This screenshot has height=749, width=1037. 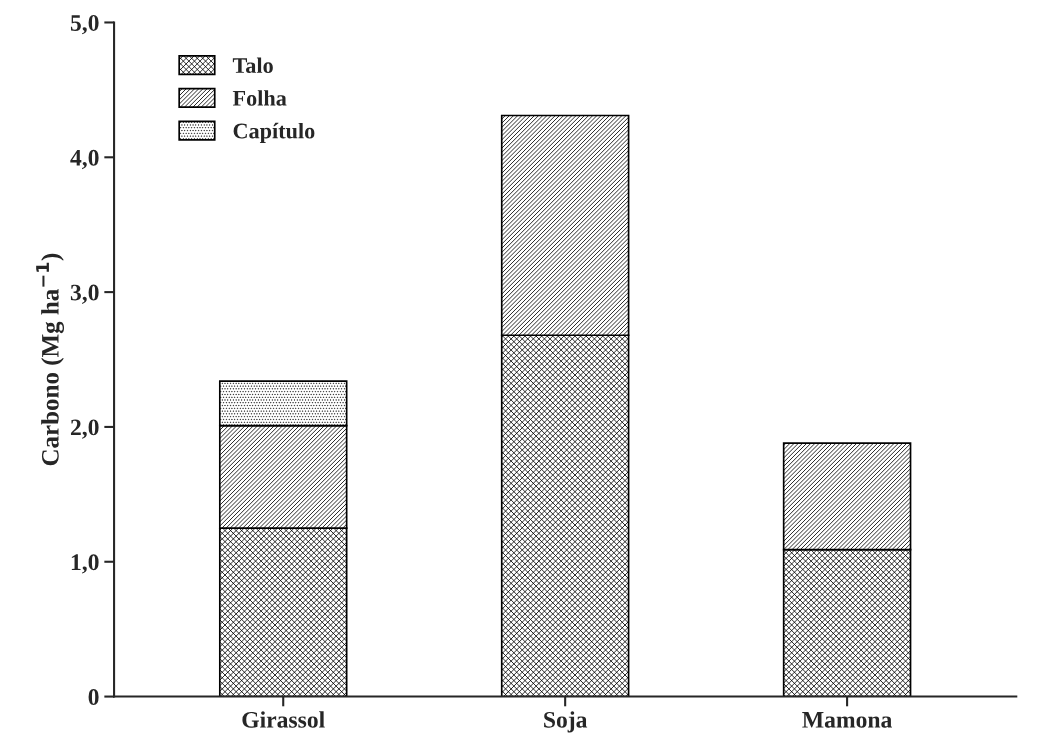 I want to click on legend-label: Folha, so click(x=259, y=98).